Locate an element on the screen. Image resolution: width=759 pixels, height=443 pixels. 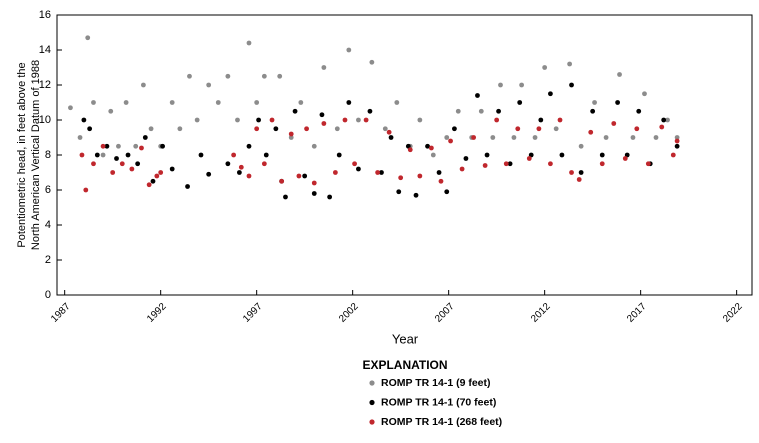
legend-title: EXPLANATION is located at coordinates (404, 365).